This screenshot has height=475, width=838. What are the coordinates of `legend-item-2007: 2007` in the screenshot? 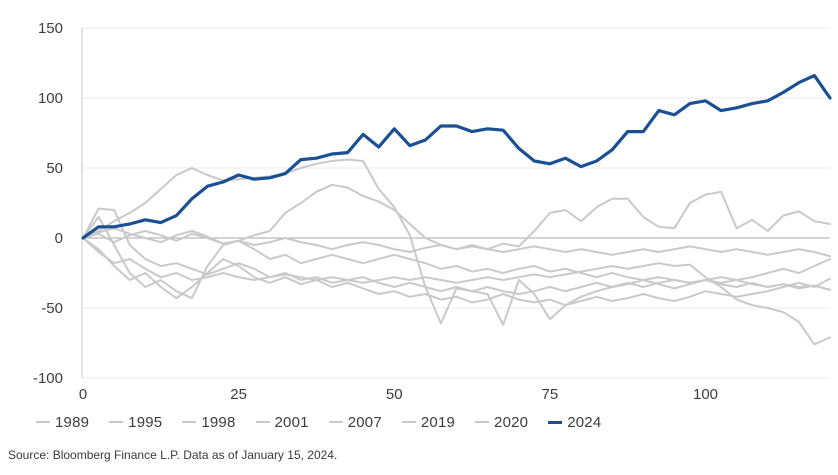 It's located at (355, 422).